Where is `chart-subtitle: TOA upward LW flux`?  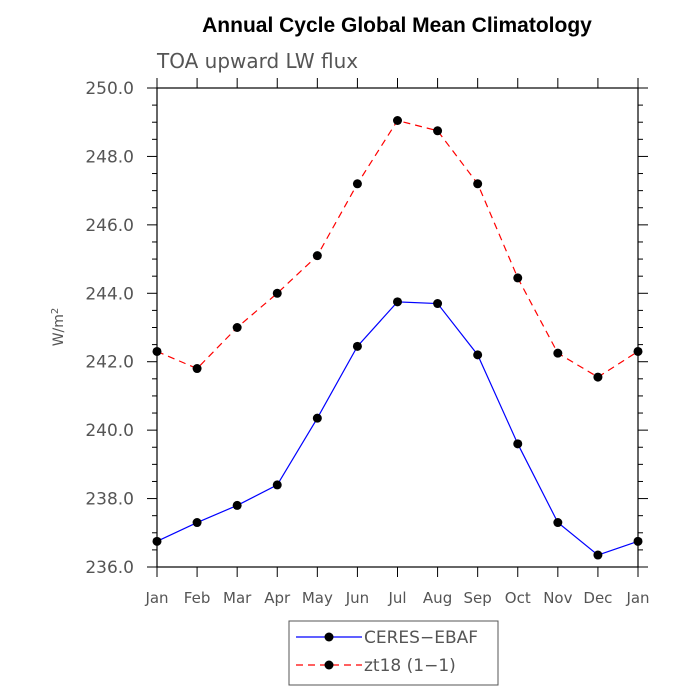 chart-subtitle: TOA upward LW flux is located at coordinates (257, 61).